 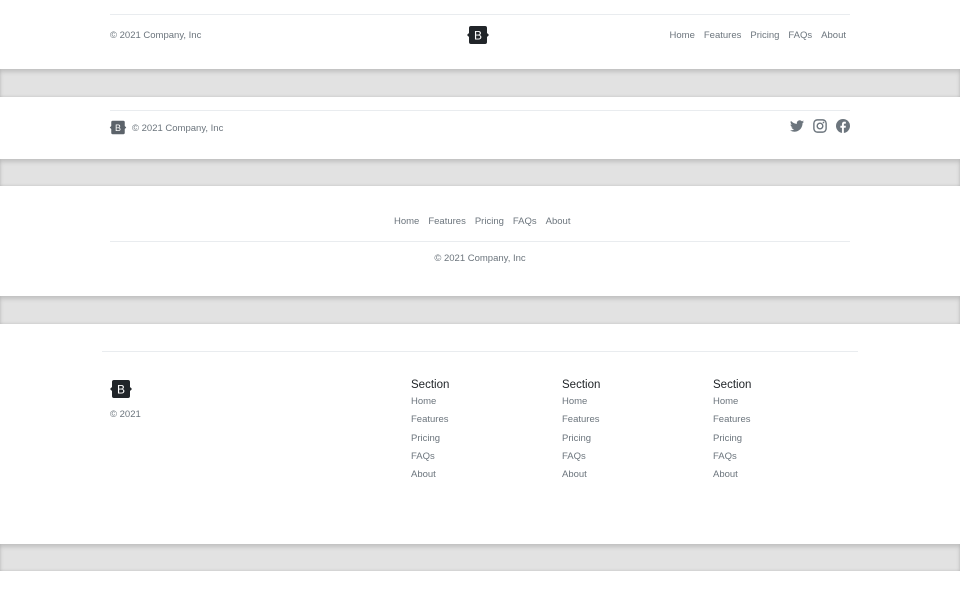 I want to click on footer1-copyright: © 2021 Company, Inc, so click(x=156, y=35).